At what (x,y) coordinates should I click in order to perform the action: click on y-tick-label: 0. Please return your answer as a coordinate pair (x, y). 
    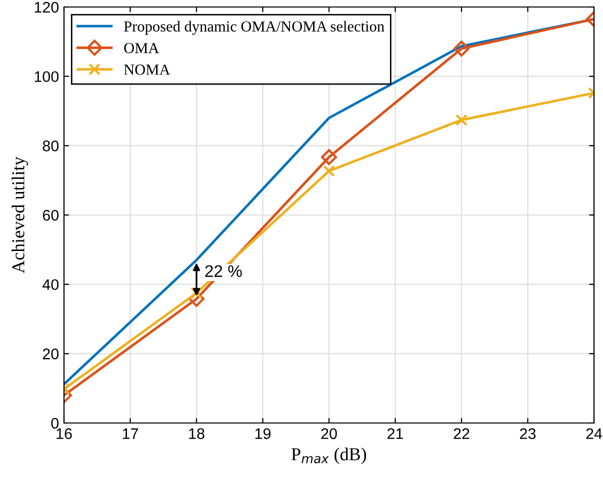
    Looking at the image, I should click on (55, 423).